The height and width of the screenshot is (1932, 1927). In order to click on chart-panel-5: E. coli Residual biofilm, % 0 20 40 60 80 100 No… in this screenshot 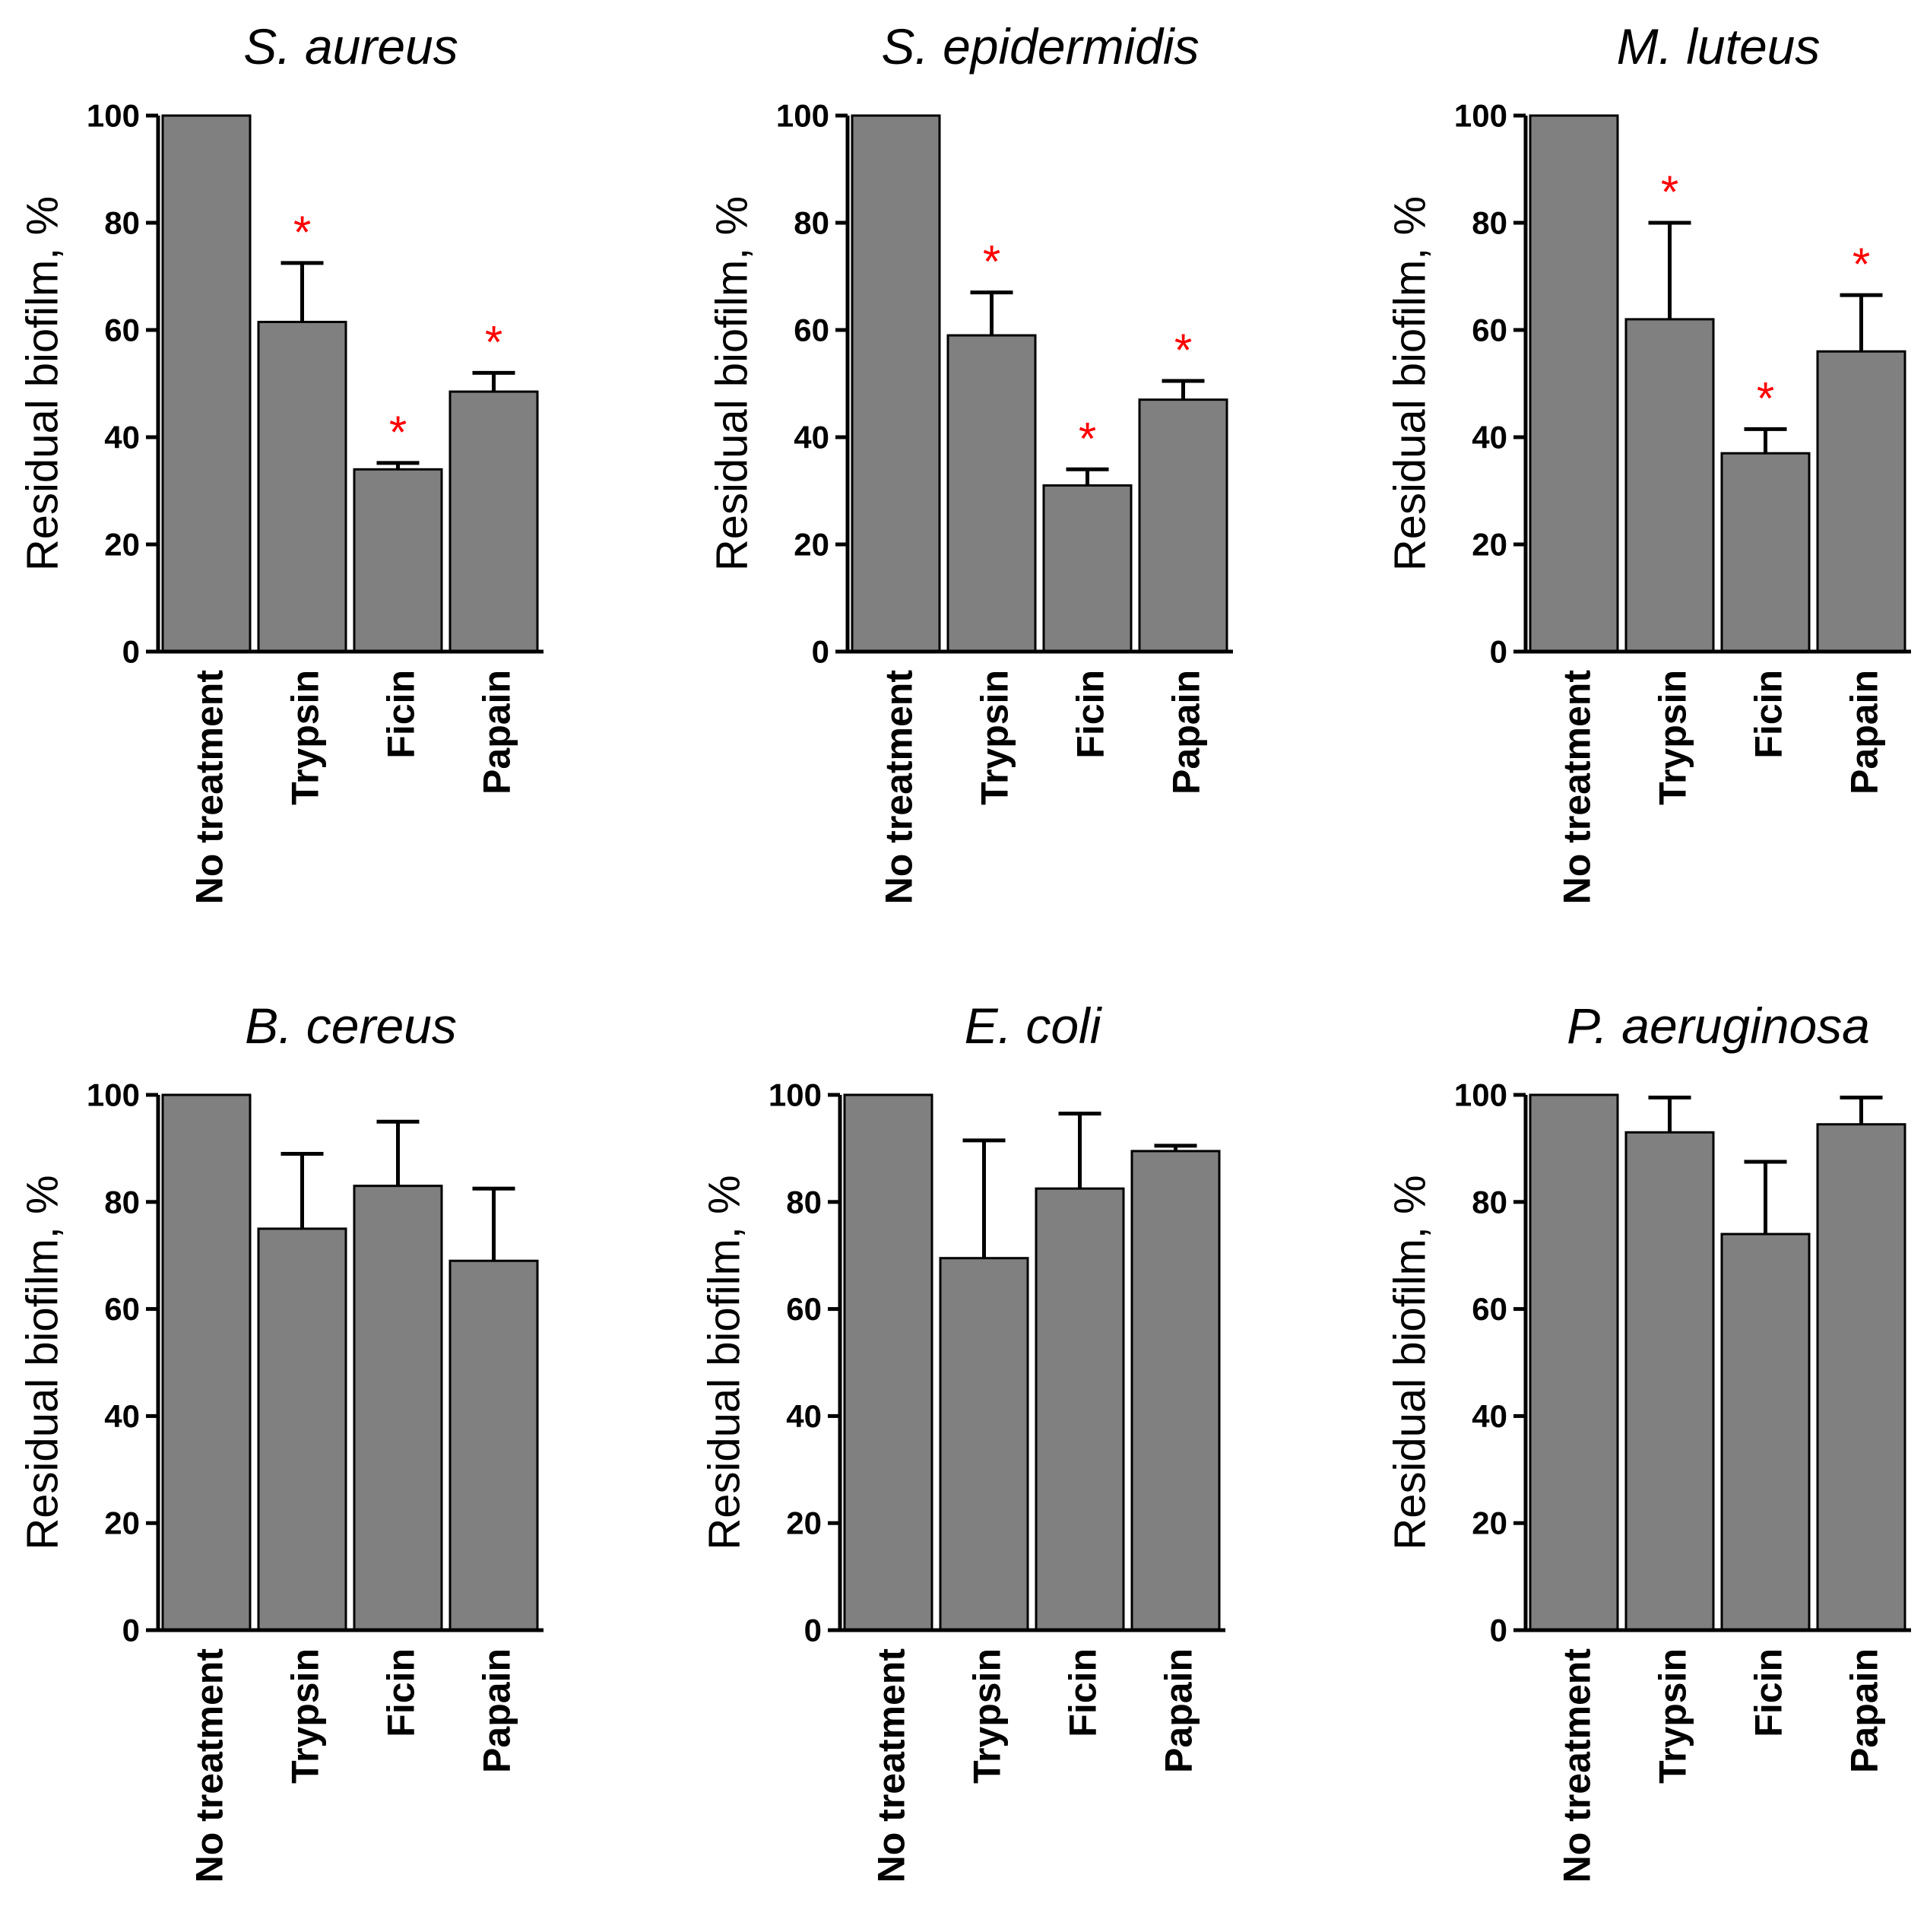, I will do `click(962, 1441)`.